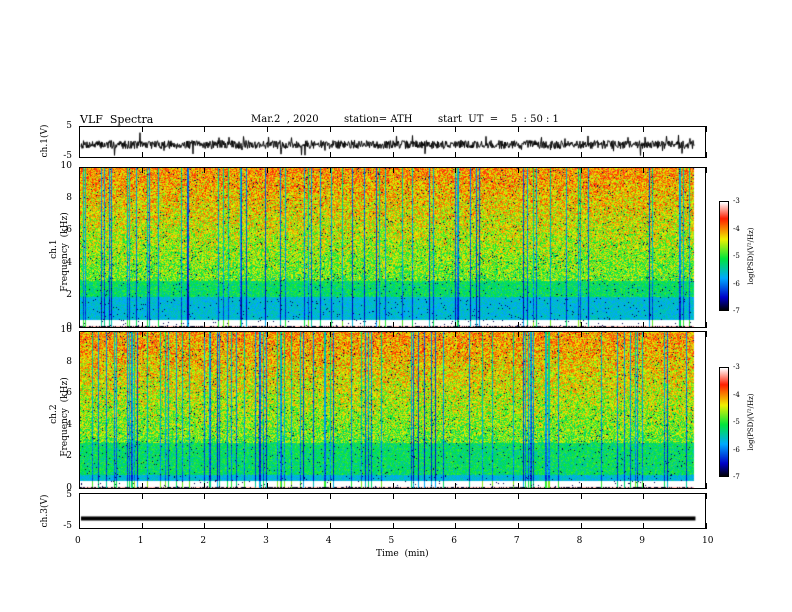 The image size is (792, 612). Describe the element at coordinates (751, 256) in the screenshot. I see `ch1-colorbar-label: log(PSD)(V²/Hz)` at that location.